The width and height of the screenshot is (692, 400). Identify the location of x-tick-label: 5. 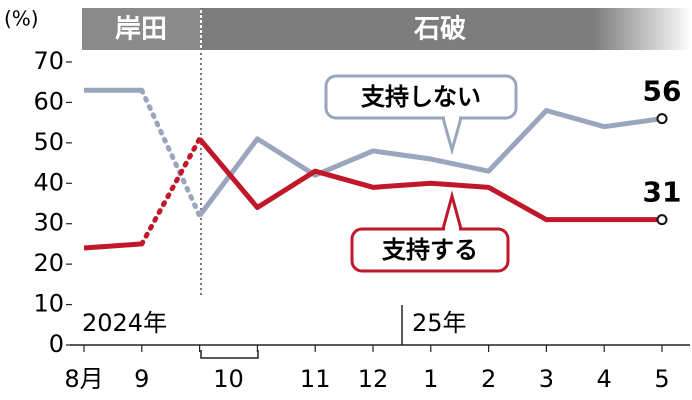
(661, 379).